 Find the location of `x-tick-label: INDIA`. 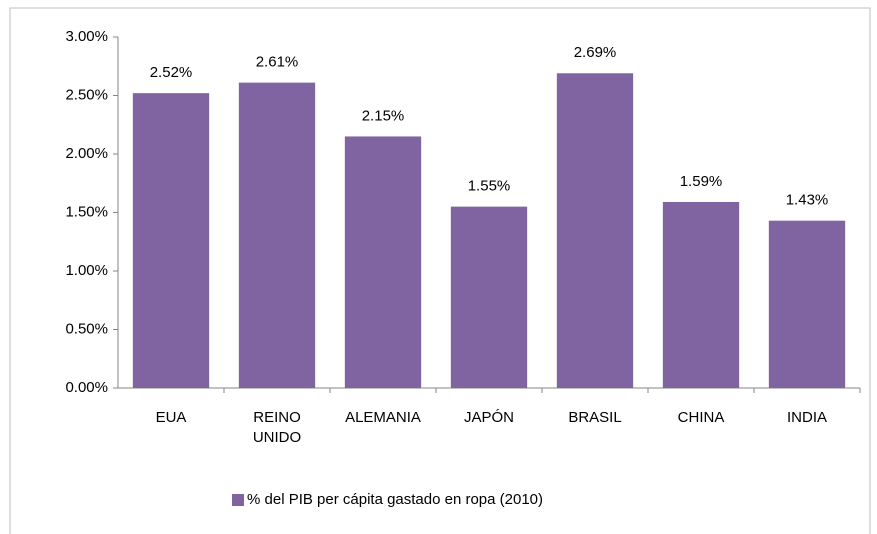

x-tick-label: INDIA is located at coordinates (806, 417).